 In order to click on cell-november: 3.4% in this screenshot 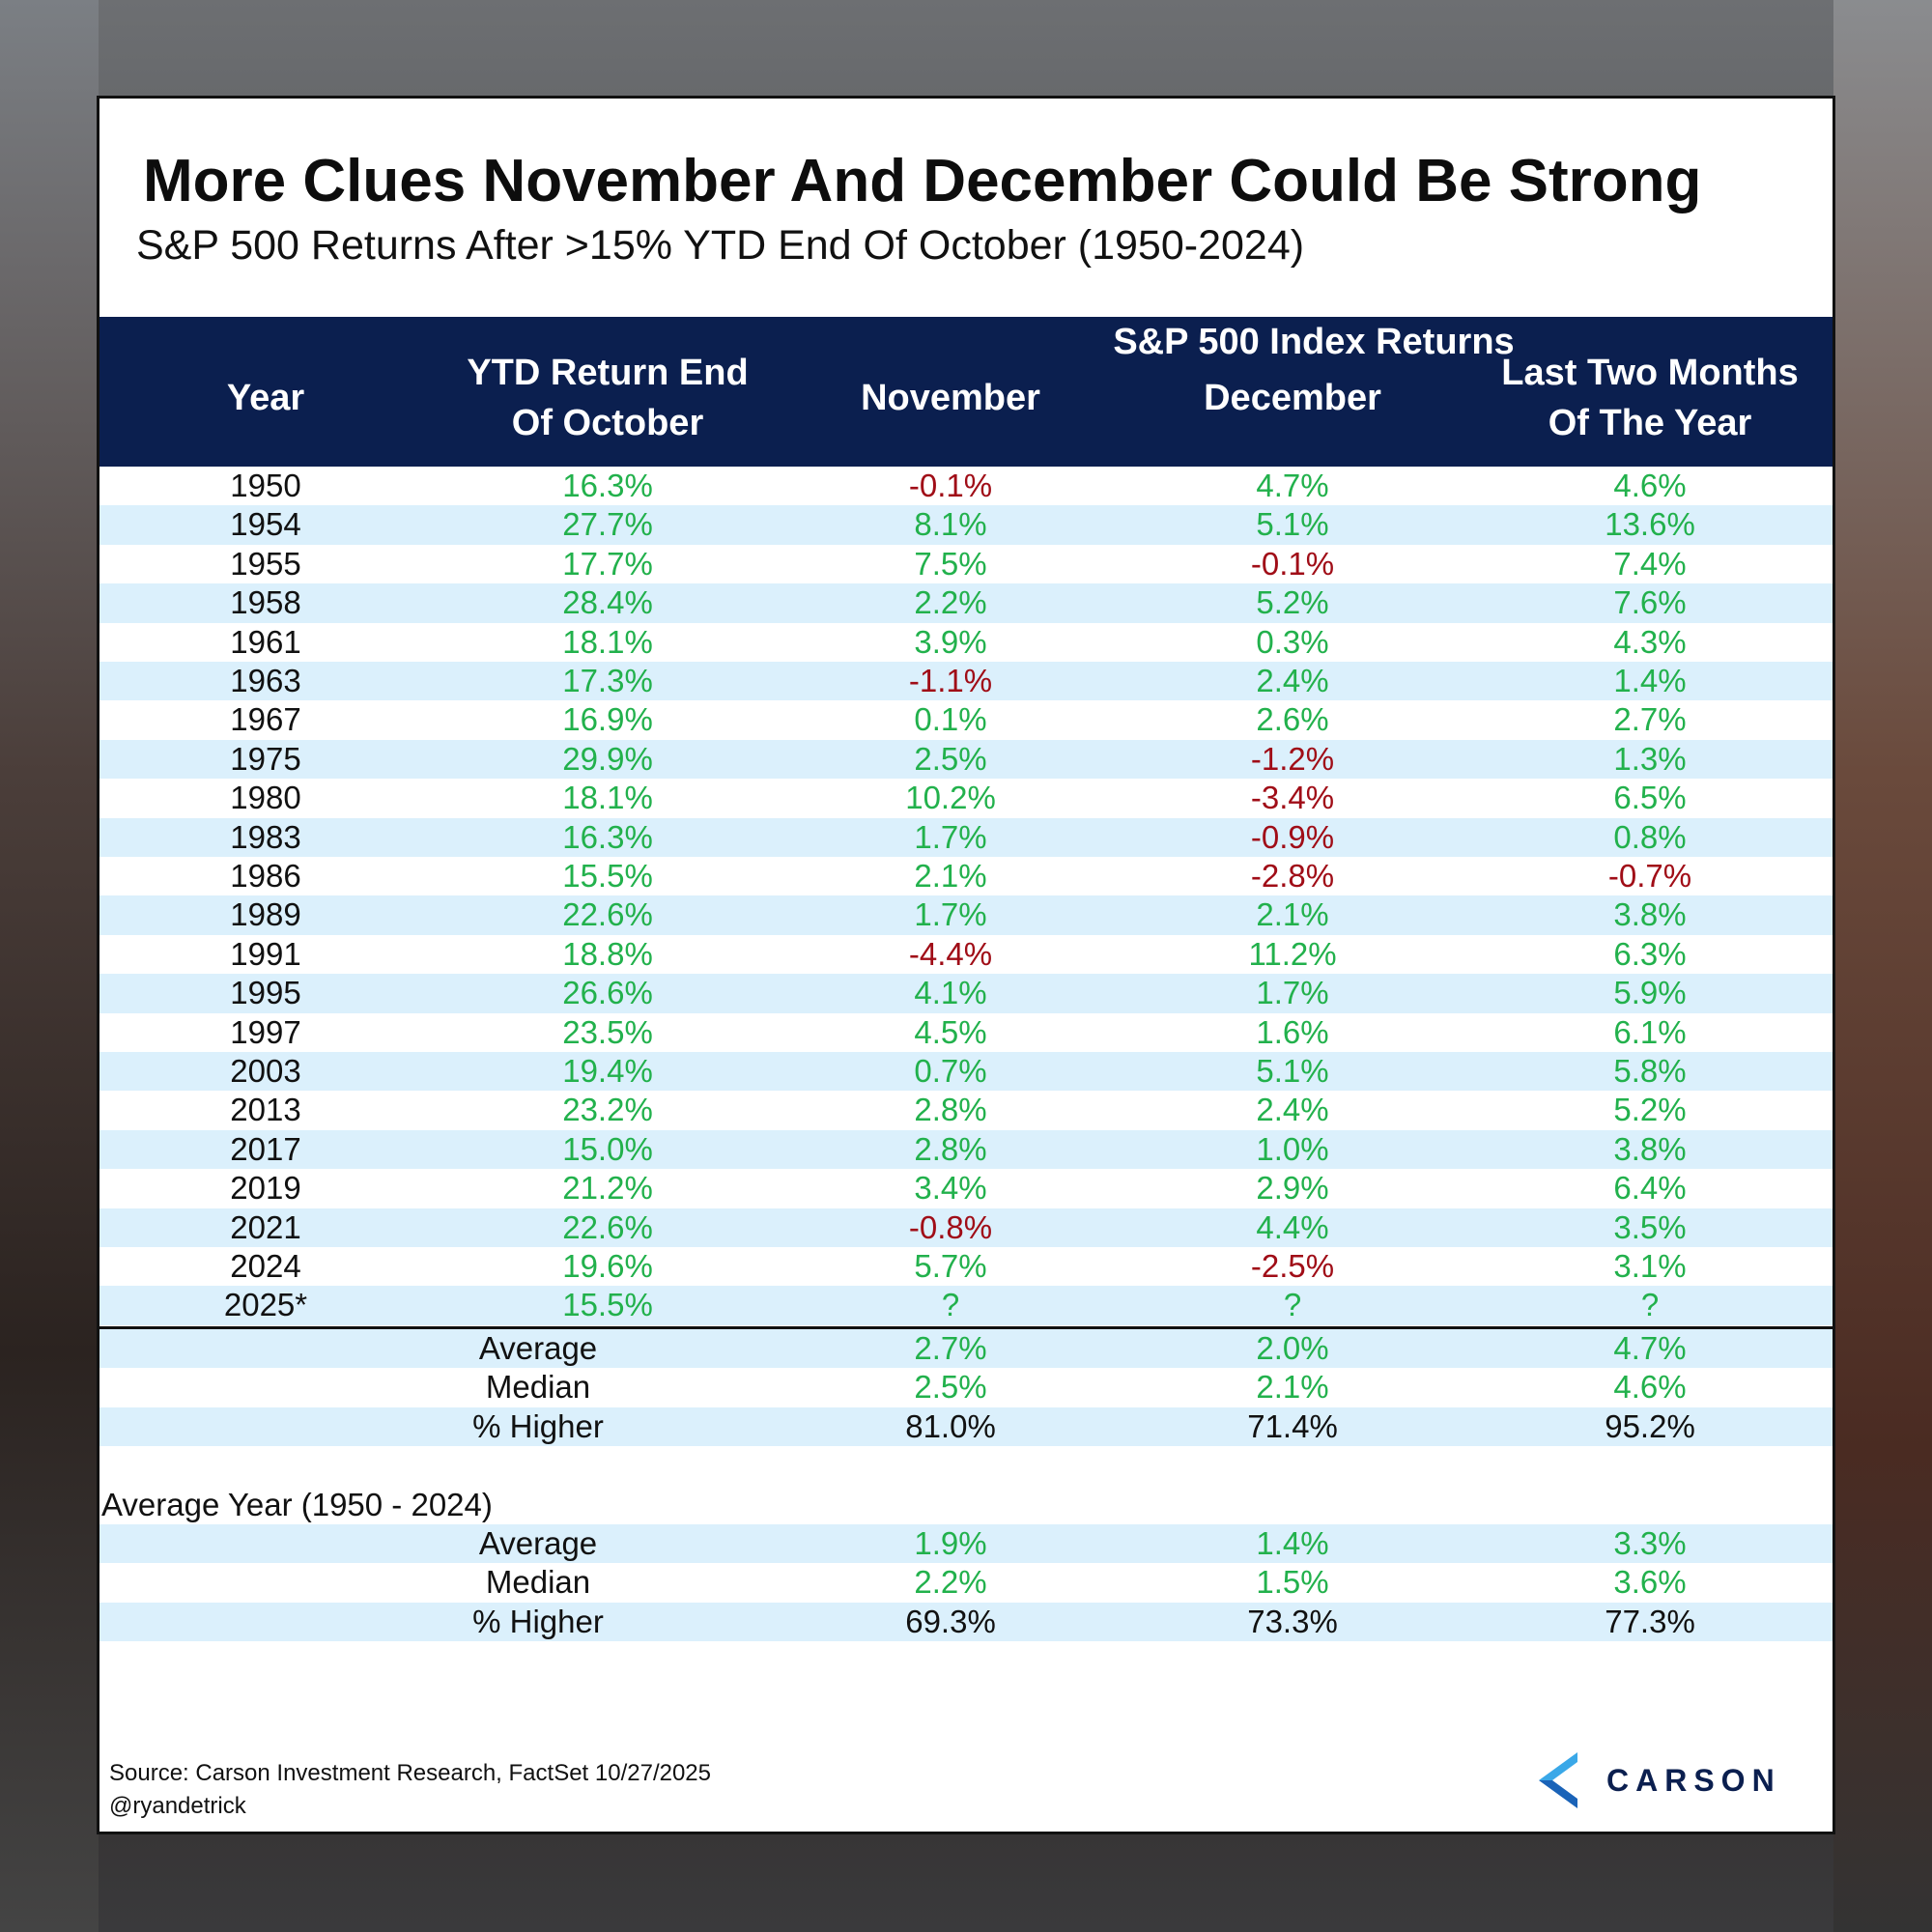, I will do `click(950, 1188)`.